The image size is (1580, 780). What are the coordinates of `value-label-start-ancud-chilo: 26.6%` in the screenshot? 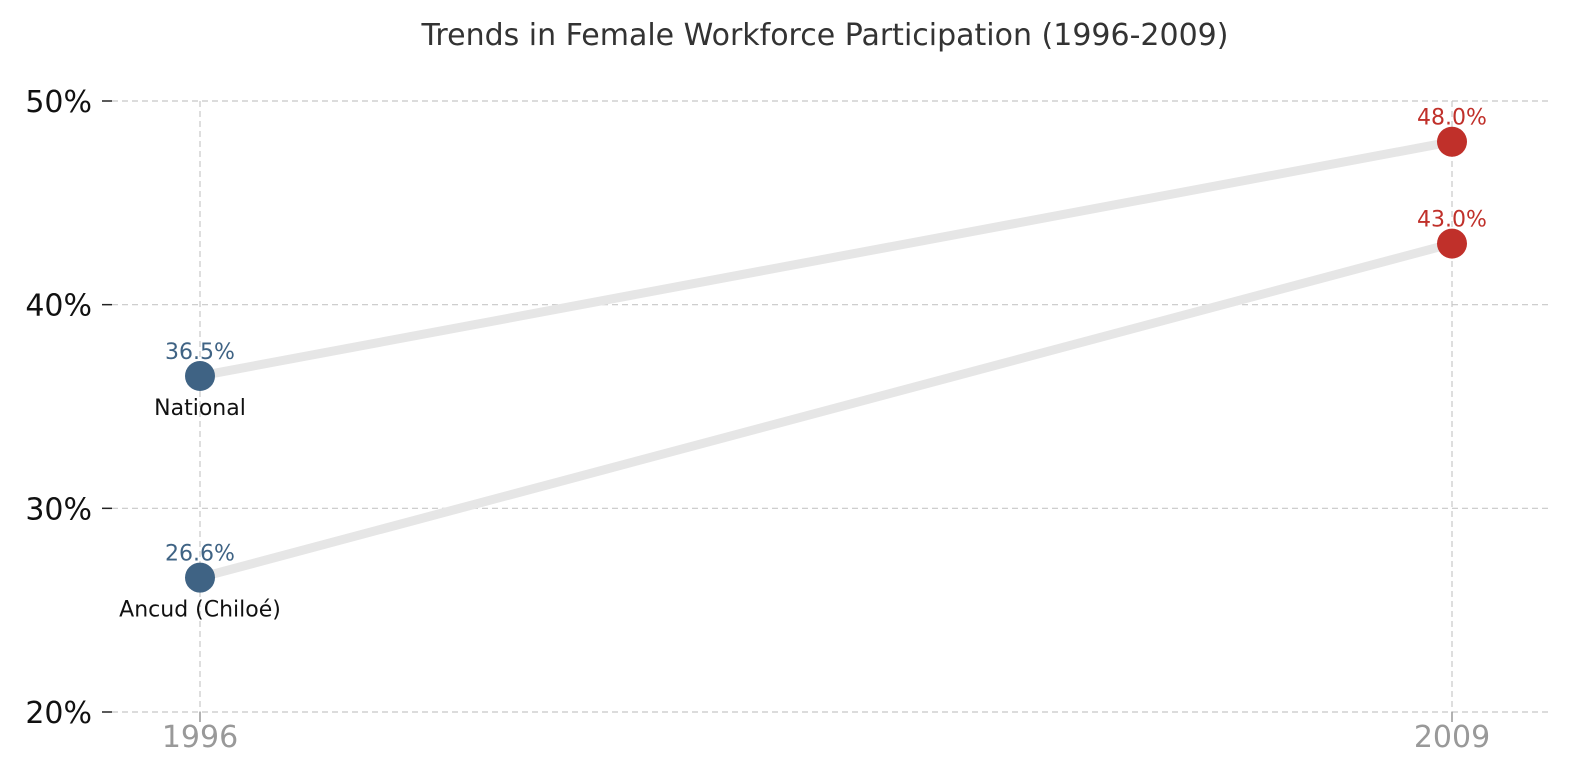 It's located at (200, 554).